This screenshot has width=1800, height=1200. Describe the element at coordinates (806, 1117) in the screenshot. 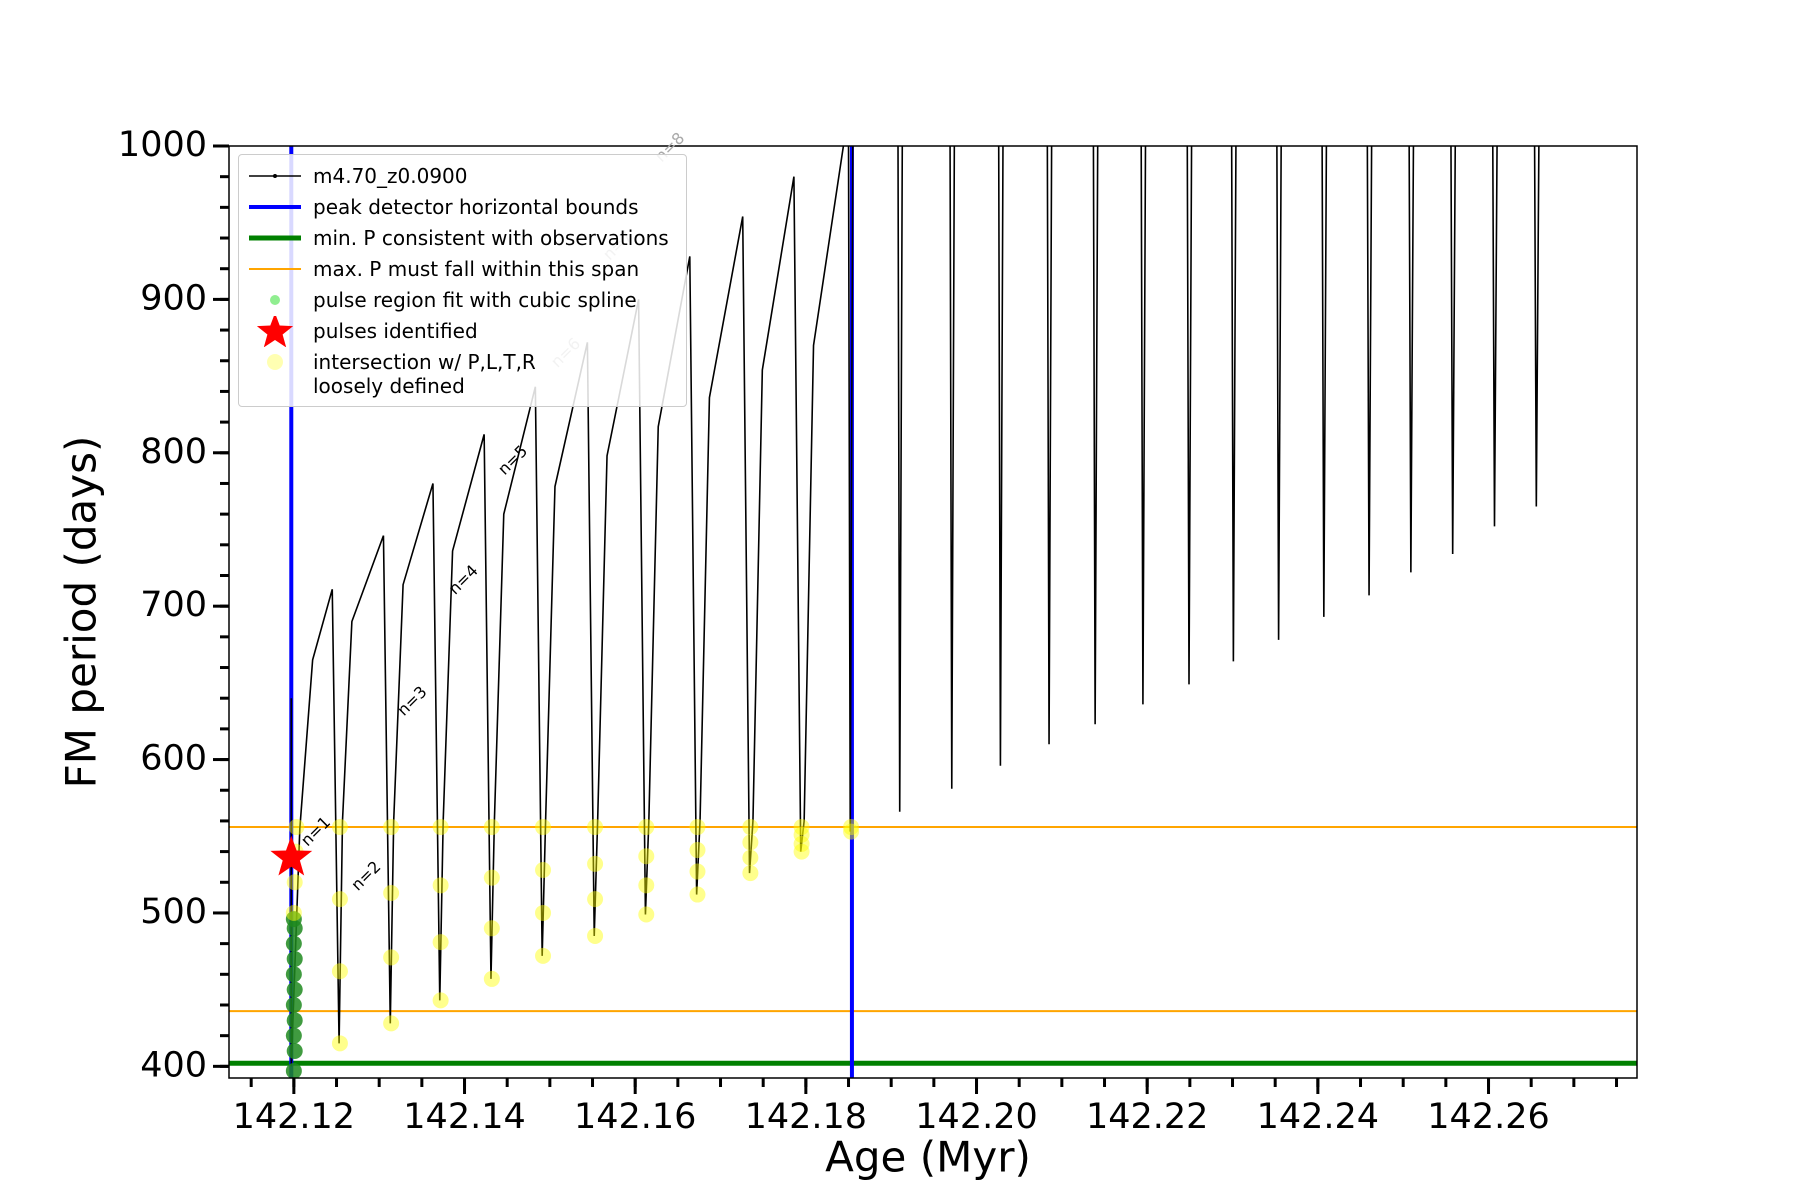

I see `x-tick-label: 142.18` at that location.